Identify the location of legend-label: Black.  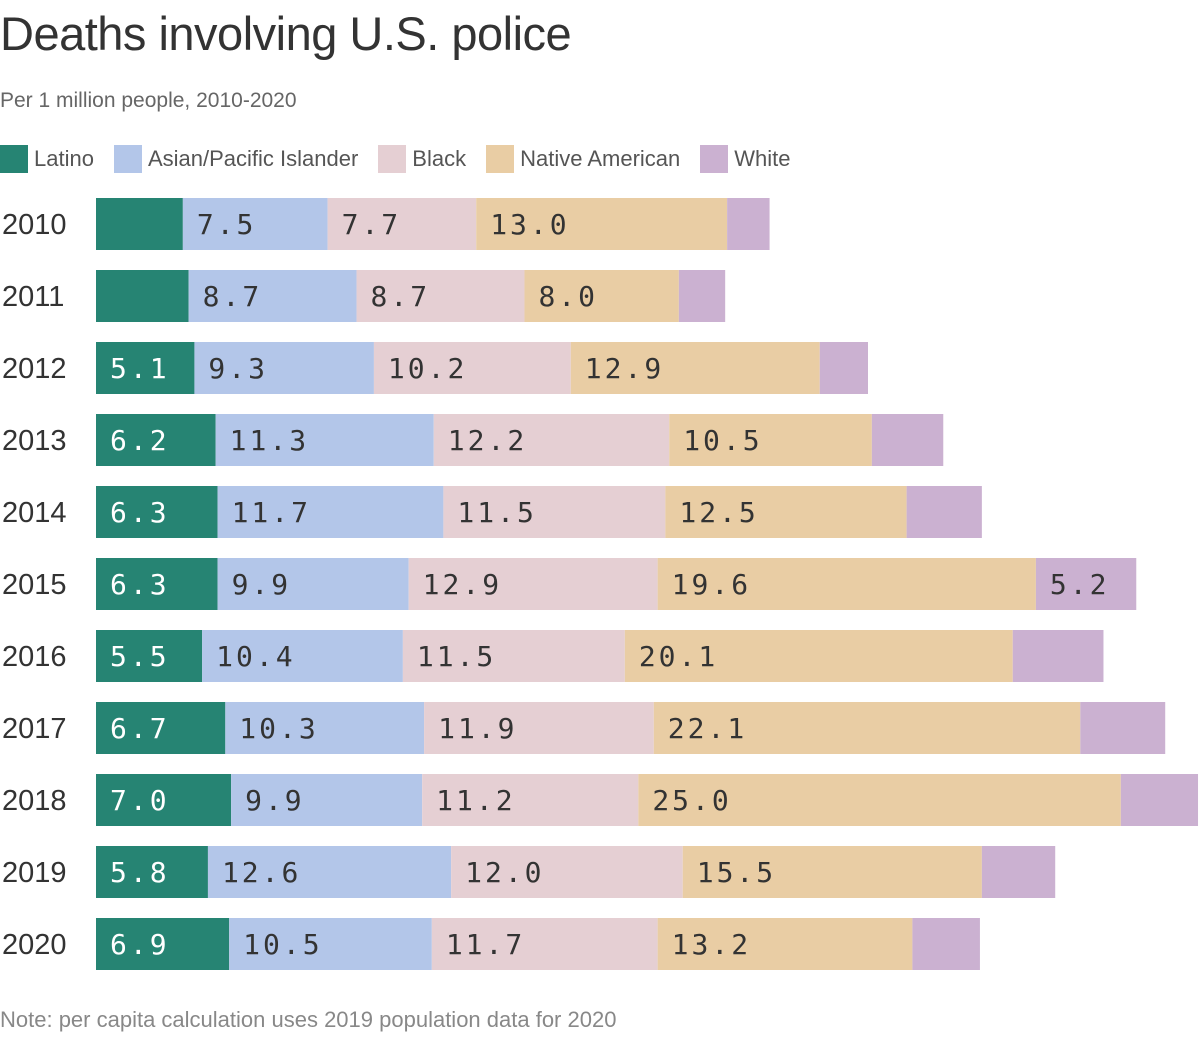
(439, 158).